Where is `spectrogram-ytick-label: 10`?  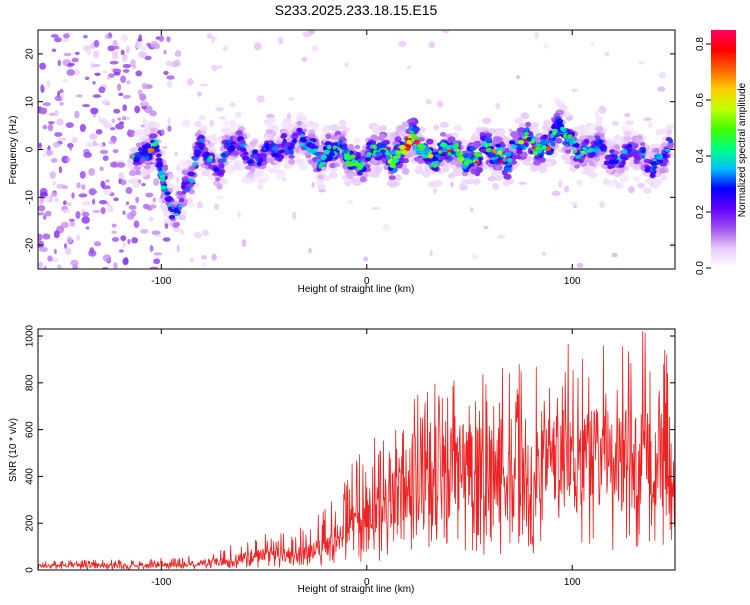 spectrogram-ytick-label: 10 is located at coordinates (30, 102).